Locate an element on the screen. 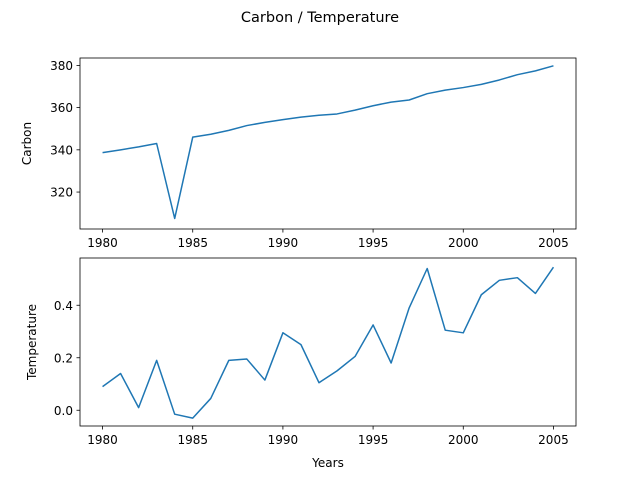 Image resolution: width=640 pixels, height=480 pixels. carbon-x-tick-label: 1995 is located at coordinates (373, 243).